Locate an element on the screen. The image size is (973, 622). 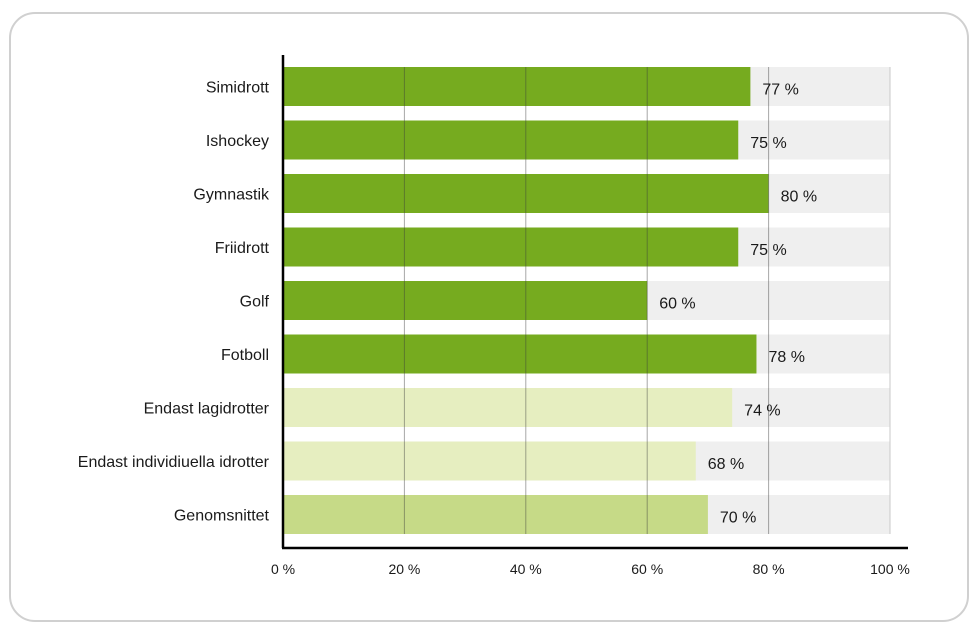
value-label: 70 % is located at coordinates (738, 518).